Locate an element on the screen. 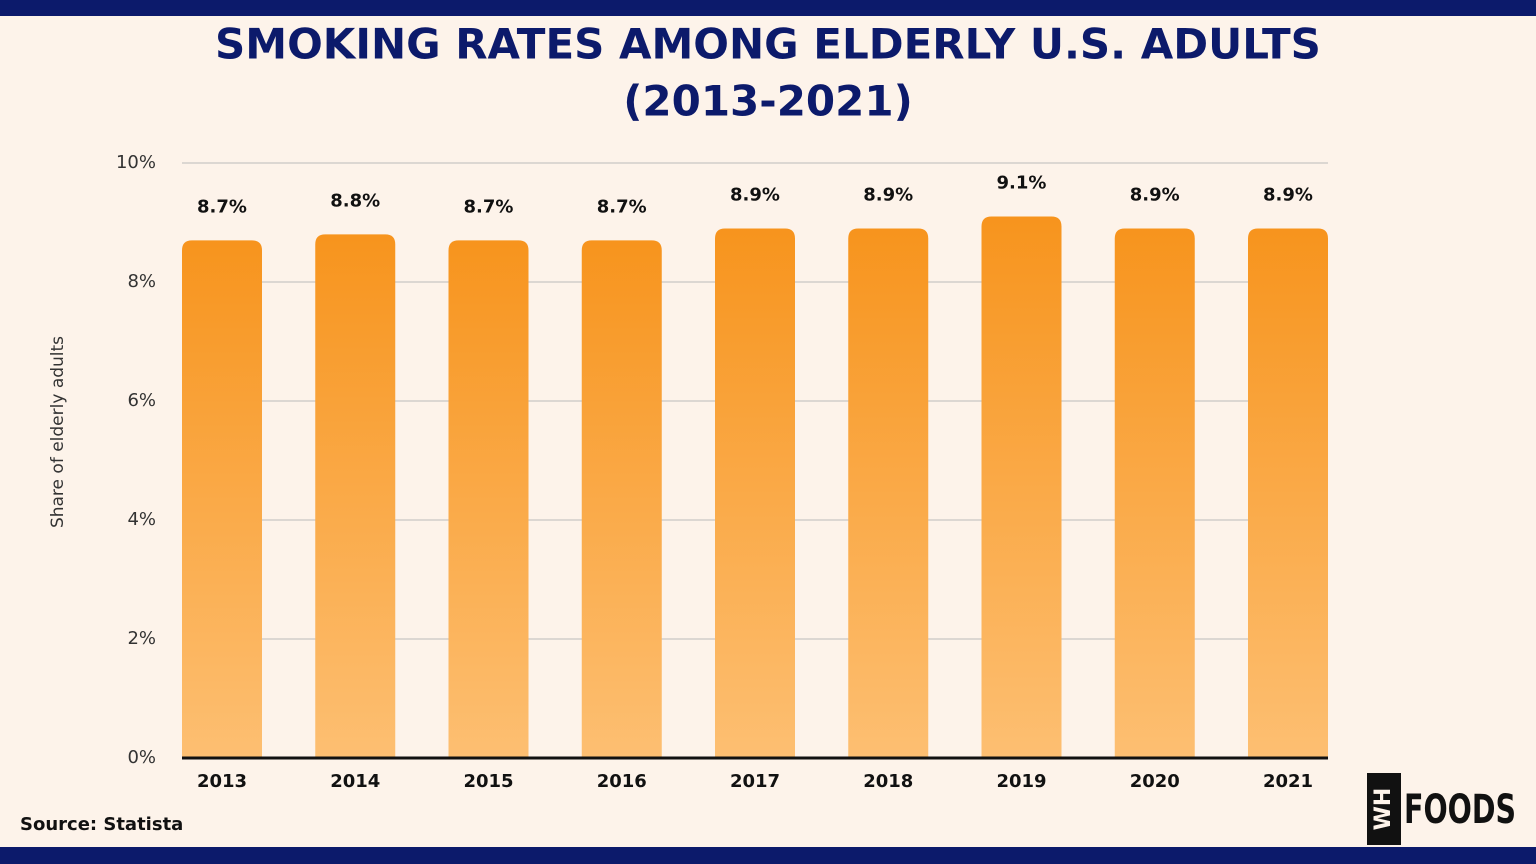 Image resolution: width=1536 pixels, height=864 pixels. chart-title: SMOKING RATES AMONG ELDERLY U.S. ADULTS is located at coordinates (768, 44).